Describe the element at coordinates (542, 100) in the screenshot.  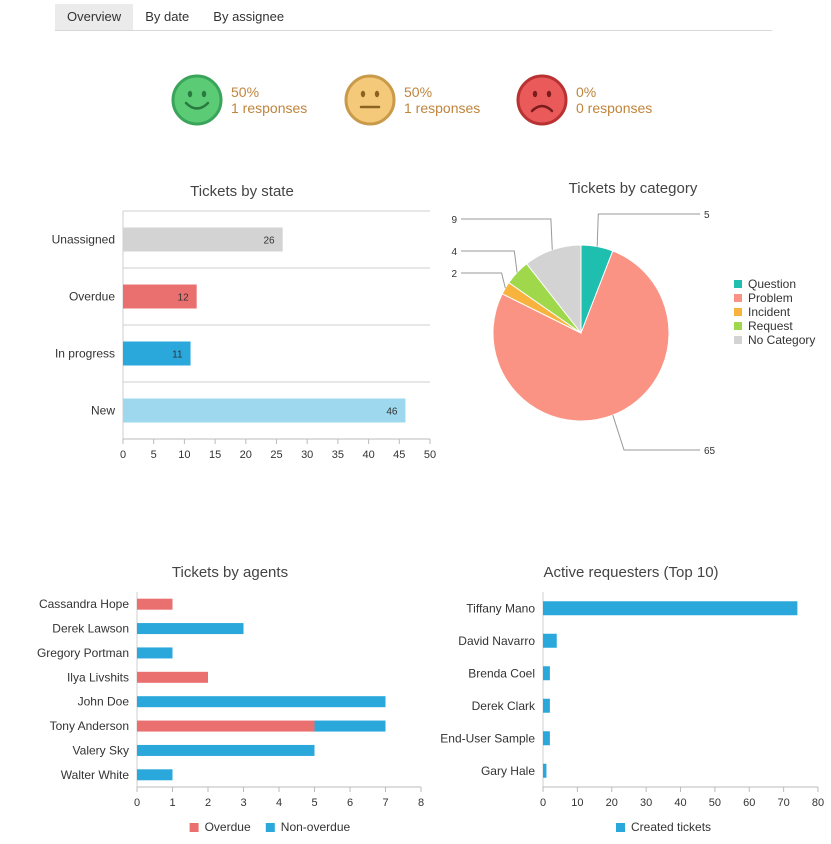
I see `sad-face-icon` at that location.